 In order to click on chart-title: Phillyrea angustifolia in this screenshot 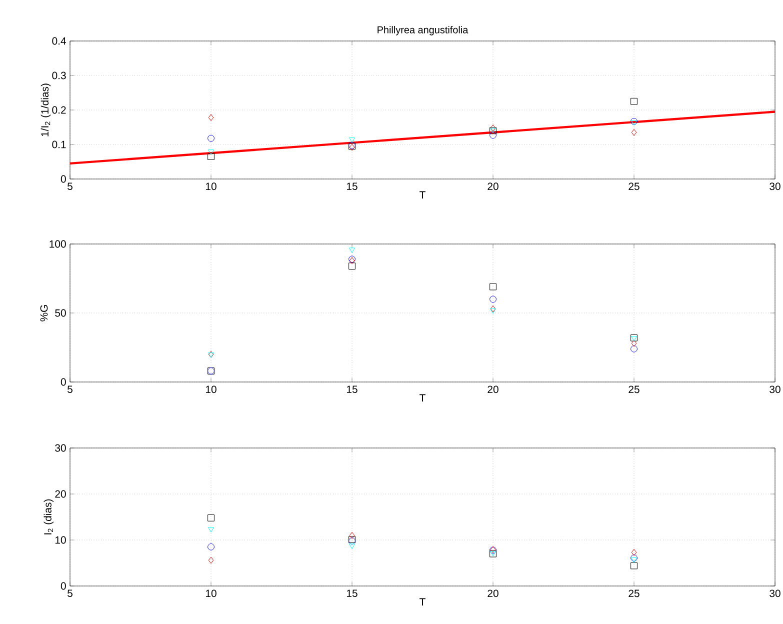, I will do `click(423, 31)`.